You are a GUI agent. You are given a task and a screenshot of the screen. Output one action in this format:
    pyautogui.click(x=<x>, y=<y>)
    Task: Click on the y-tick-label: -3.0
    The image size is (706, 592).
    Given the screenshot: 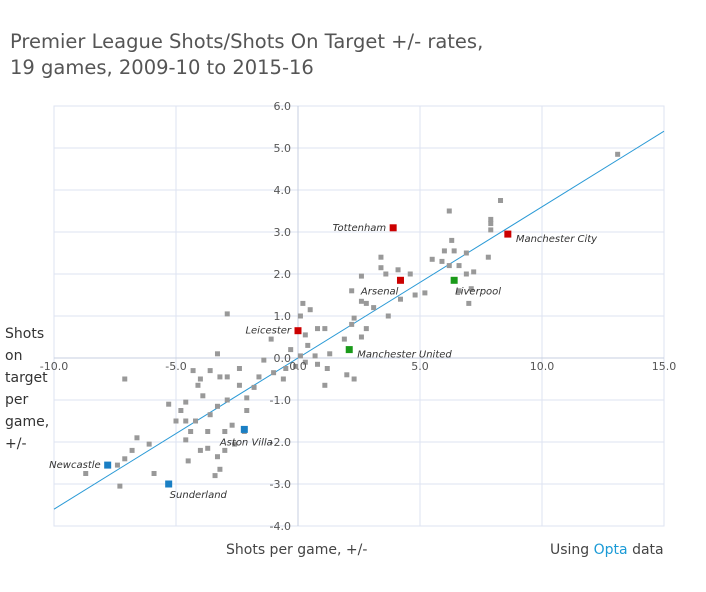 What is the action you would take?
    pyautogui.click(x=280, y=484)
    